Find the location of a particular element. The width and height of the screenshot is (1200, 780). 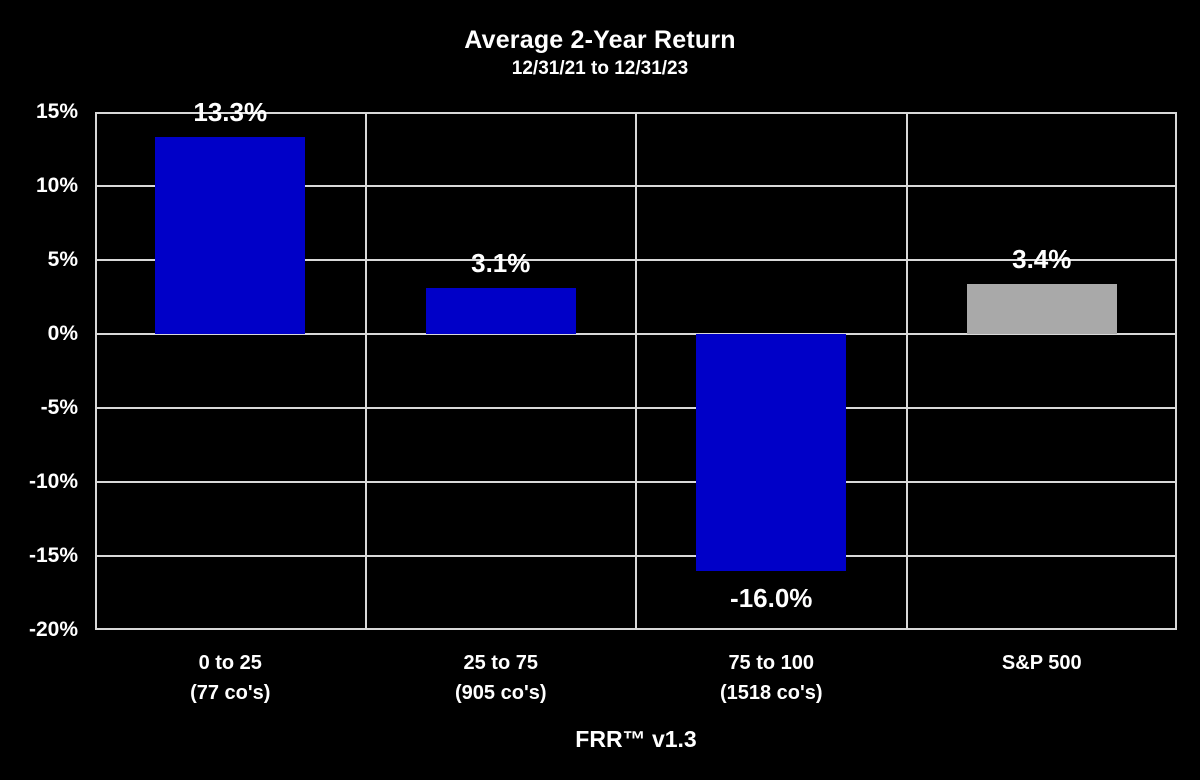

bar-value-label: 13.3% is located at coordinates (230, 112).